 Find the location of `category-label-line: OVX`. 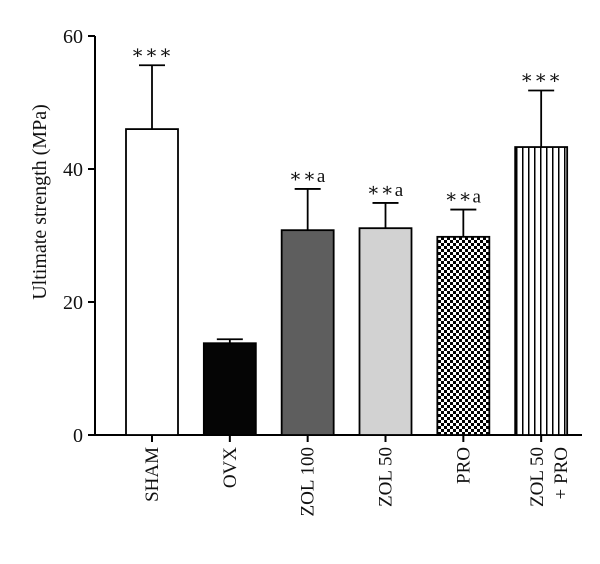

category-label-line: OVX is located at coordinates (230, 467).